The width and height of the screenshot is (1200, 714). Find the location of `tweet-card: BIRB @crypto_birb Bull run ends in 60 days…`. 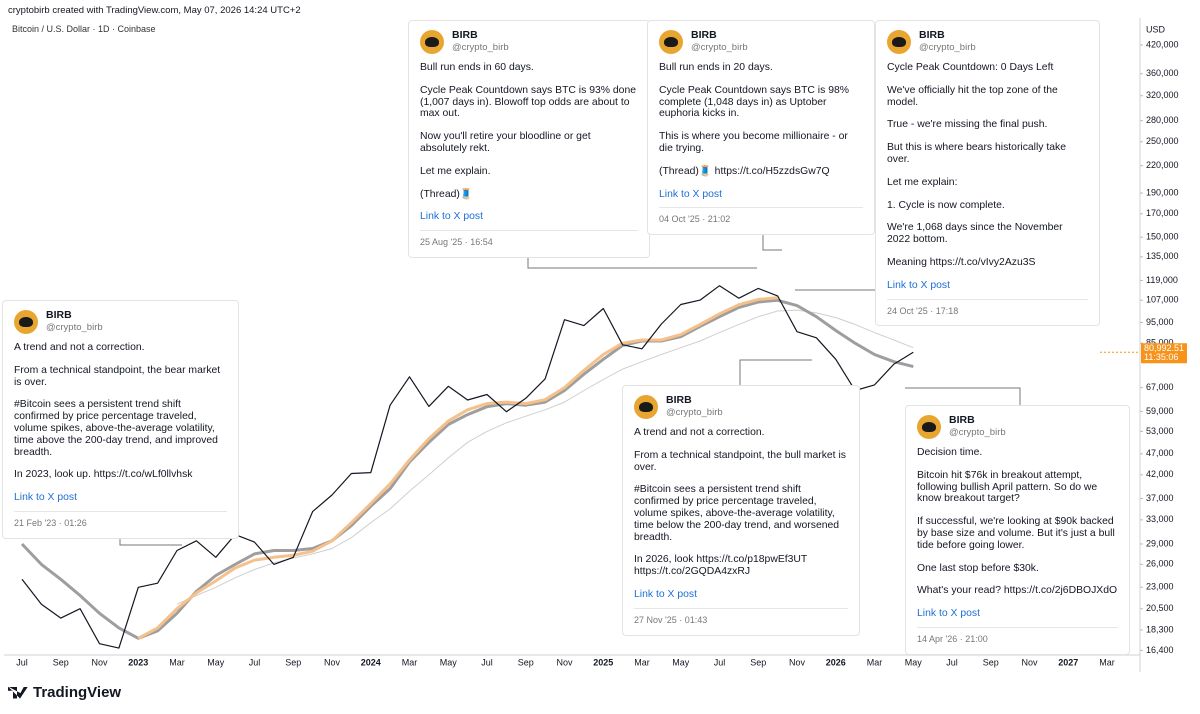

tweet-card: BIRB @crypto_birb Bull run ends in 60 days… is located at coordinates (529, 139).